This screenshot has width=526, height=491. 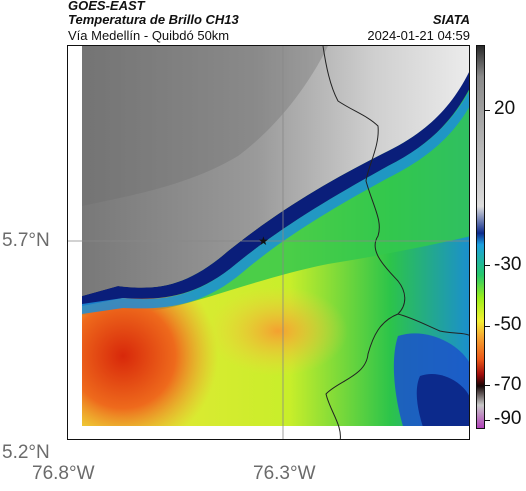 I want to click on longitude-label: 76.8°W, so click(x=63, y=473).